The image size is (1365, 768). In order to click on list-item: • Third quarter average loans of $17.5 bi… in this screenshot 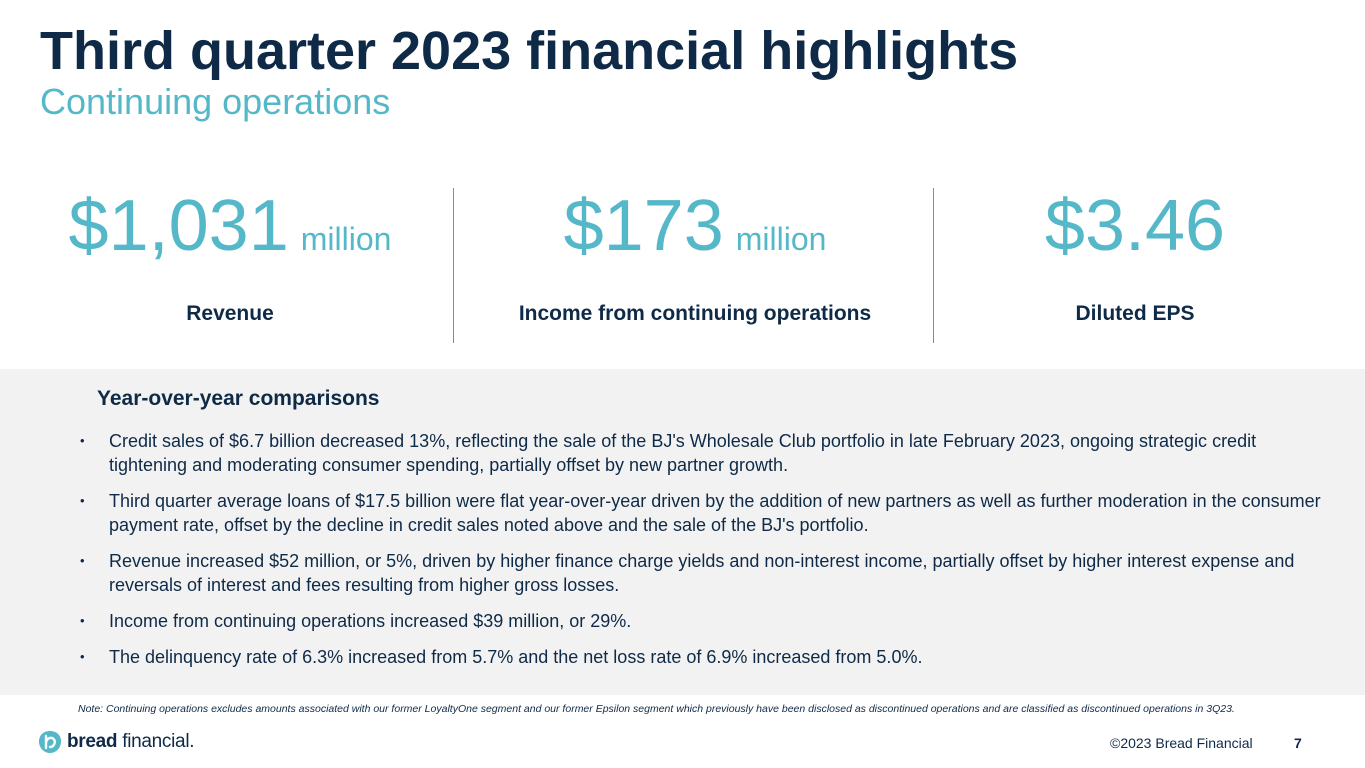, I will do `click(705, 513)`.